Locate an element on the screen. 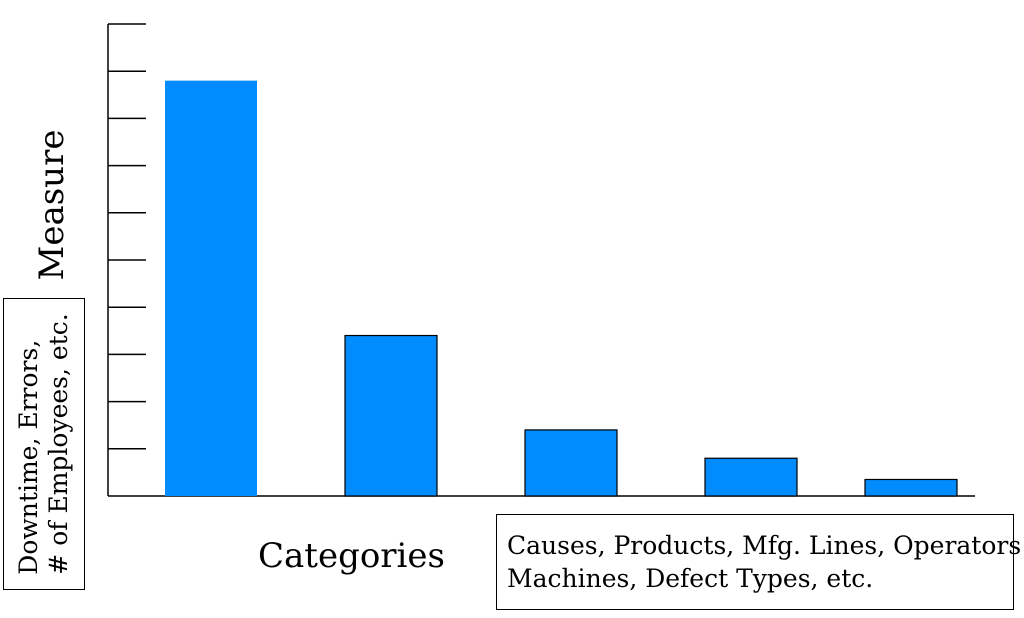 The height and width of the screenshot is (618, 1024). x-axis-label: Categories is located at coordinates (351, 556).